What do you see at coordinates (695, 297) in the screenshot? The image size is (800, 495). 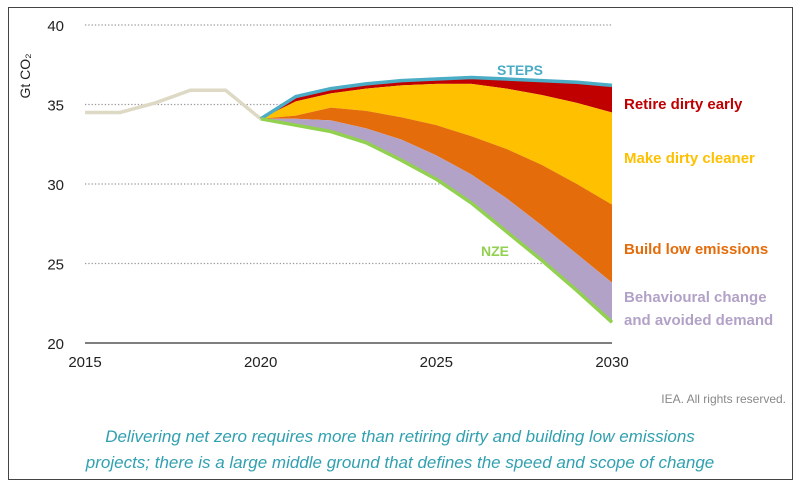 I see `label-behav-1: Behavioural change` at bounding box center [695, 297].